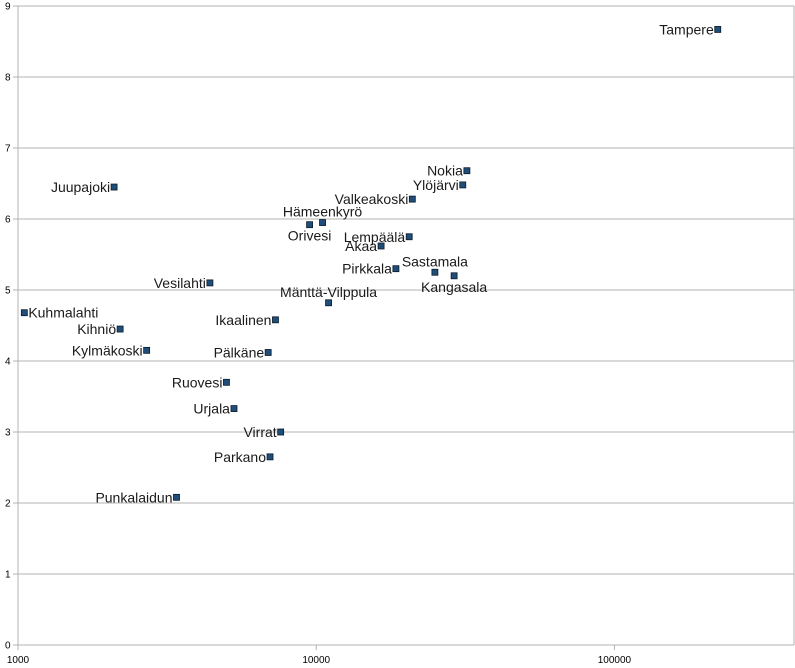 The width and height of the screenshot is (795, 668). What do you see at coordinates (435, 261) in the screenshot?
I see `data-point-label: Sastamala` at bounding box center [435, 261].